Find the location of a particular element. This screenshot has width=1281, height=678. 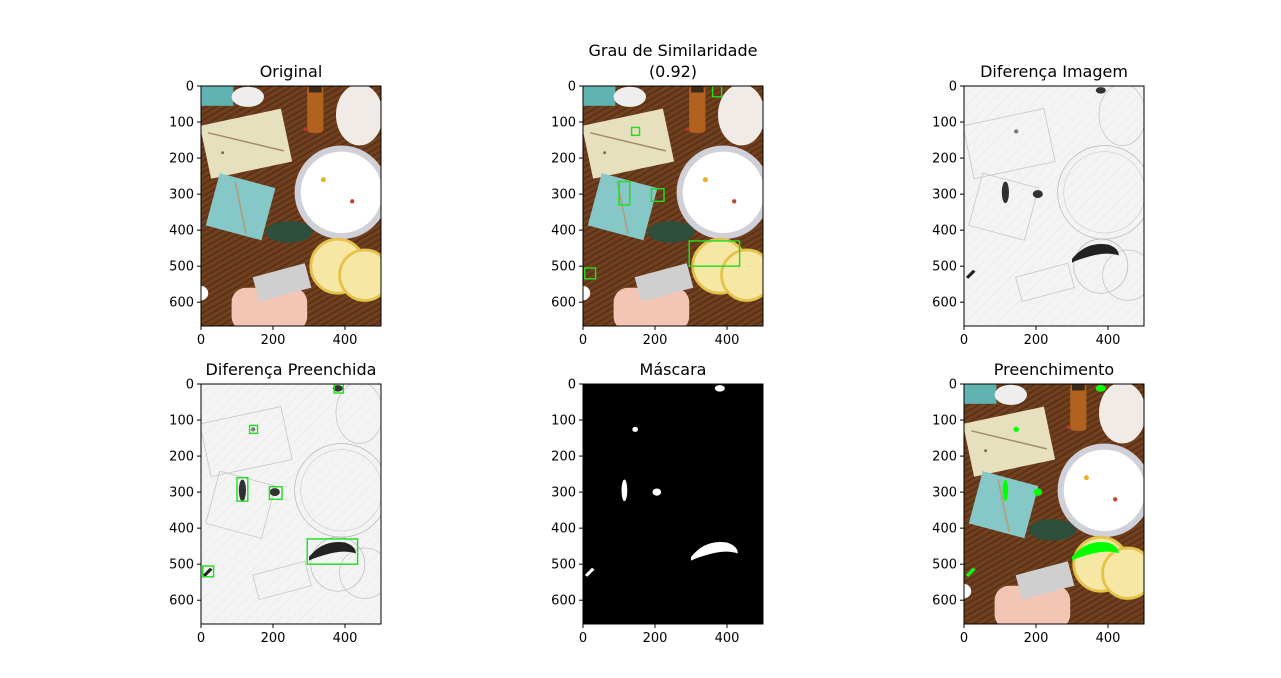

axes-original: 0 200 400 0 100 200 300 400 500 600 is located at coordinates (275, 214).